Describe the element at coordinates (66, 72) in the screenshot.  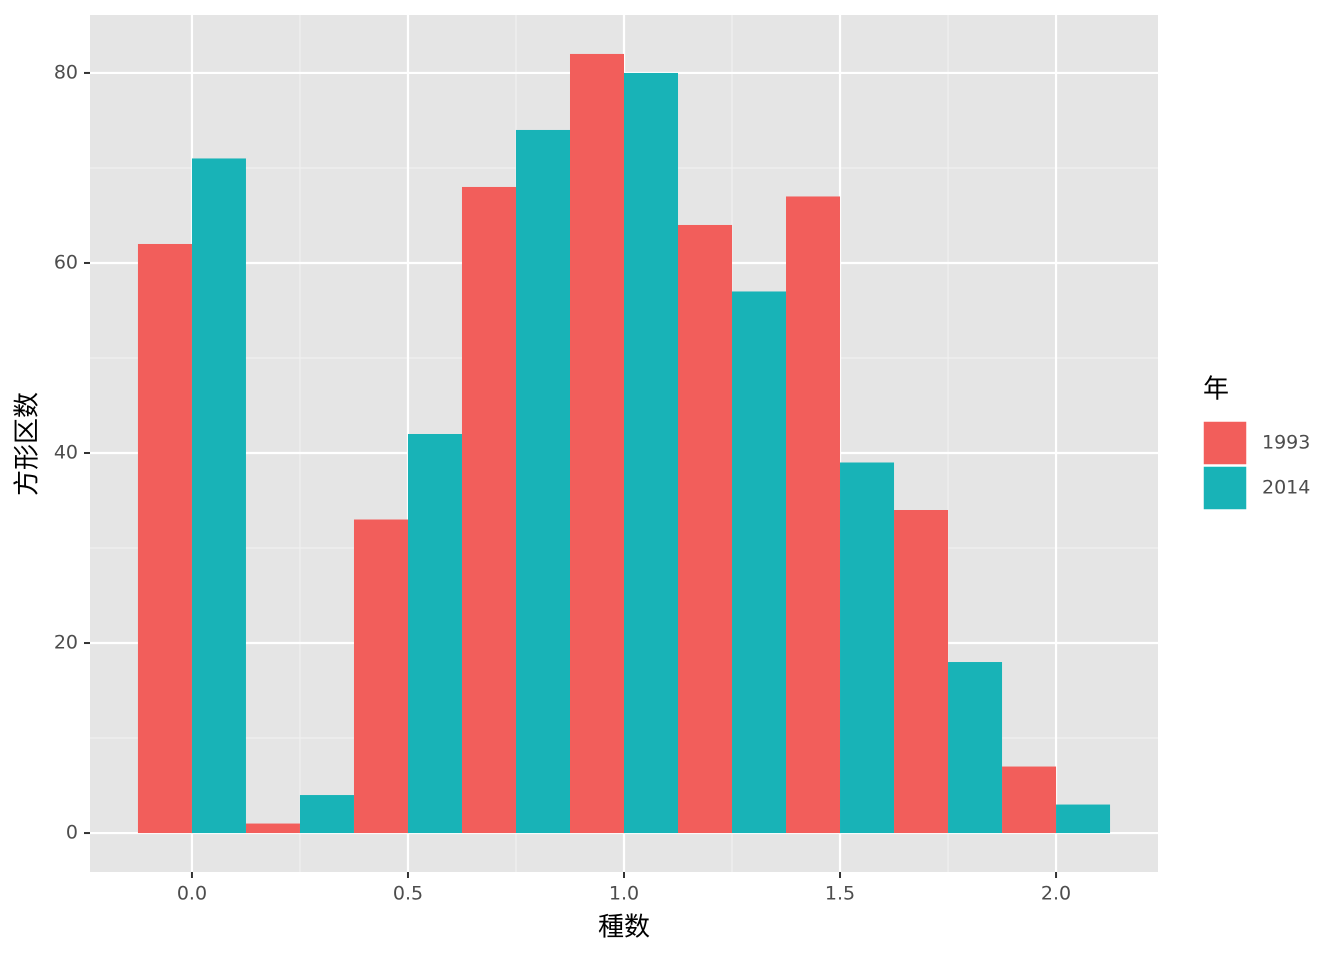
I see `y-tick-label: 80` at that location.